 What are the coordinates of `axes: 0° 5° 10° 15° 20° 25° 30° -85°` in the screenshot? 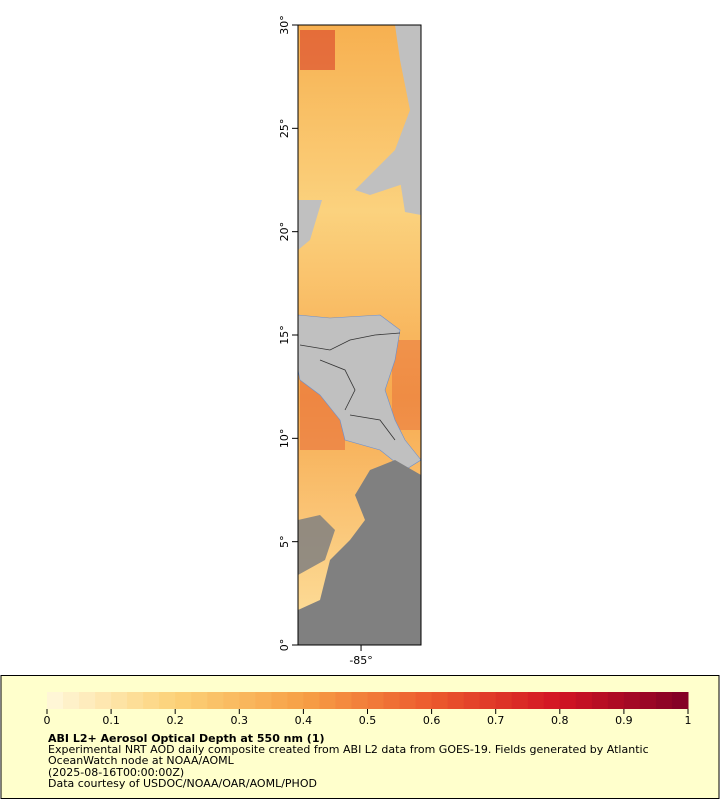 It's located at (325, 341).